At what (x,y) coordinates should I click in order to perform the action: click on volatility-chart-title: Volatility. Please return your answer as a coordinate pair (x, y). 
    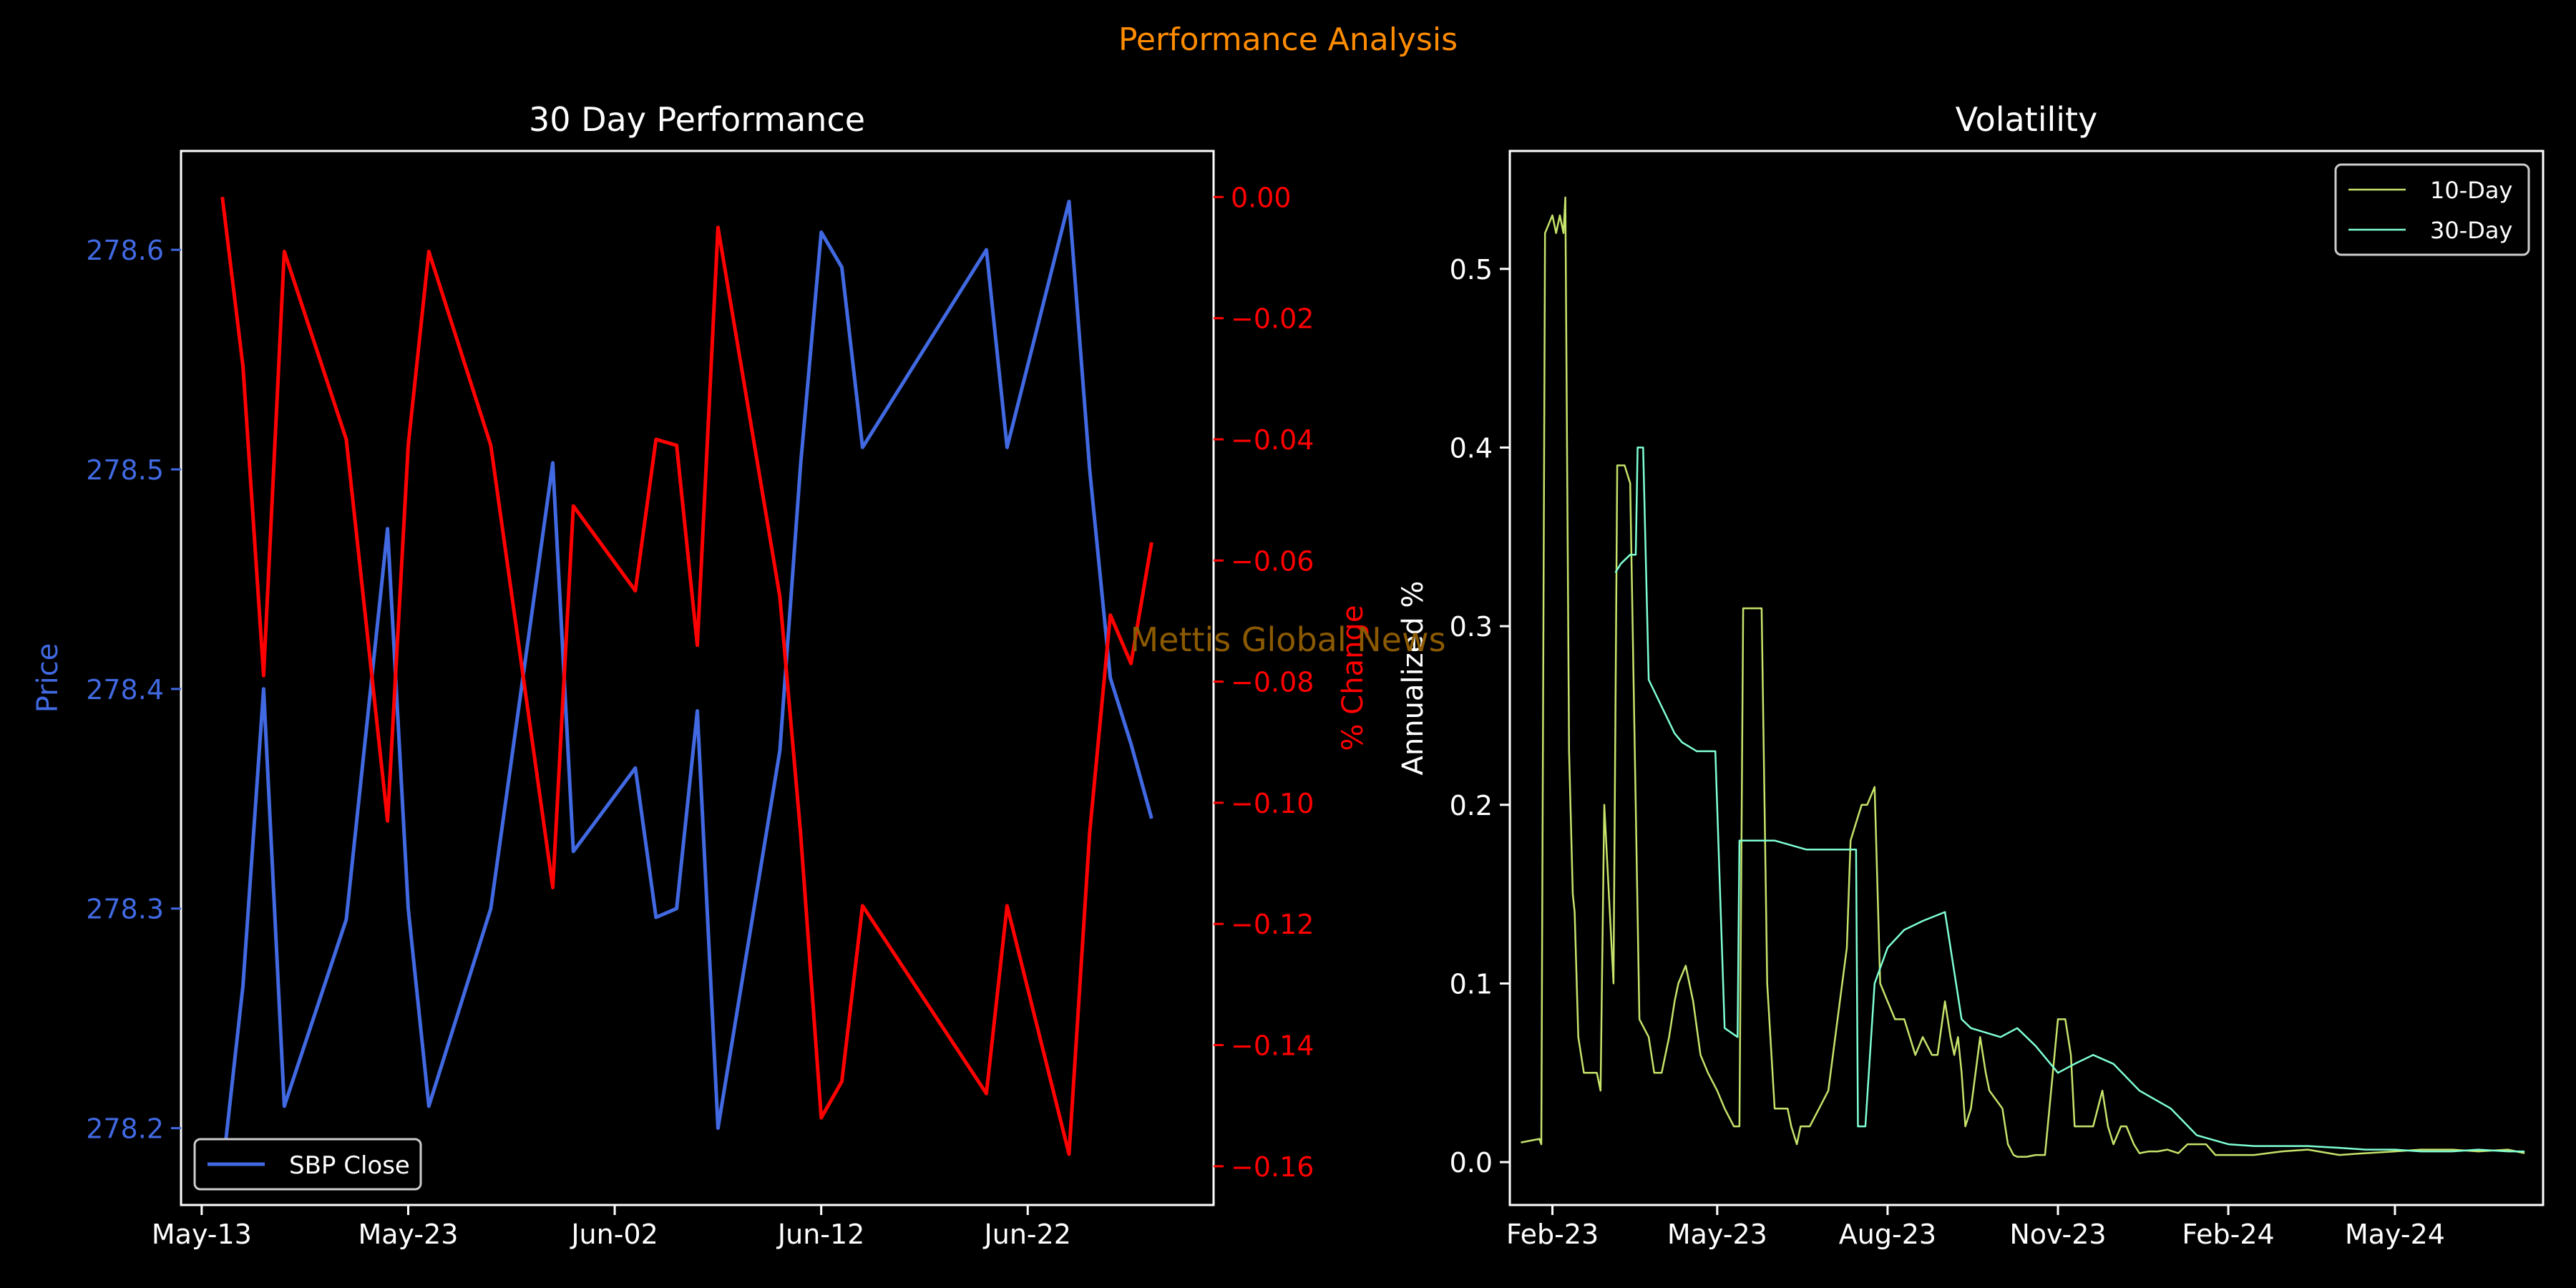
    Looking at the image, I should click on (2027, 119).